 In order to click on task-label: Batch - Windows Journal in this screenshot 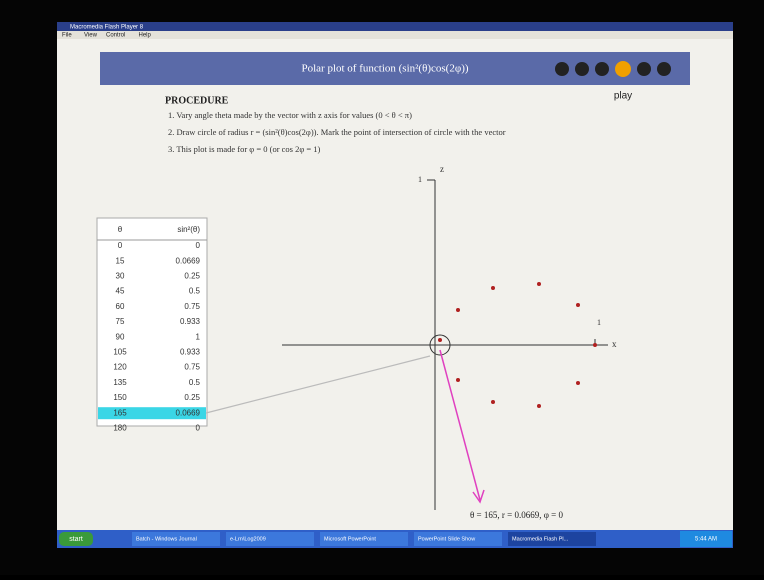, I will do `click(166, 539)`.